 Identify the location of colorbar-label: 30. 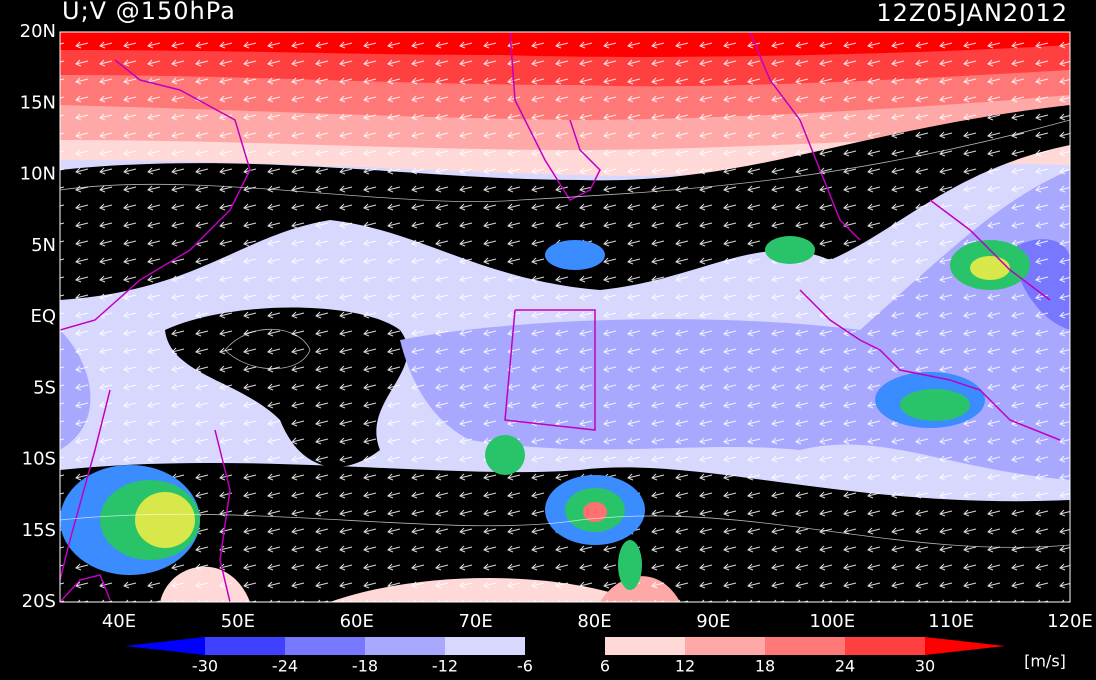
(925, 666).